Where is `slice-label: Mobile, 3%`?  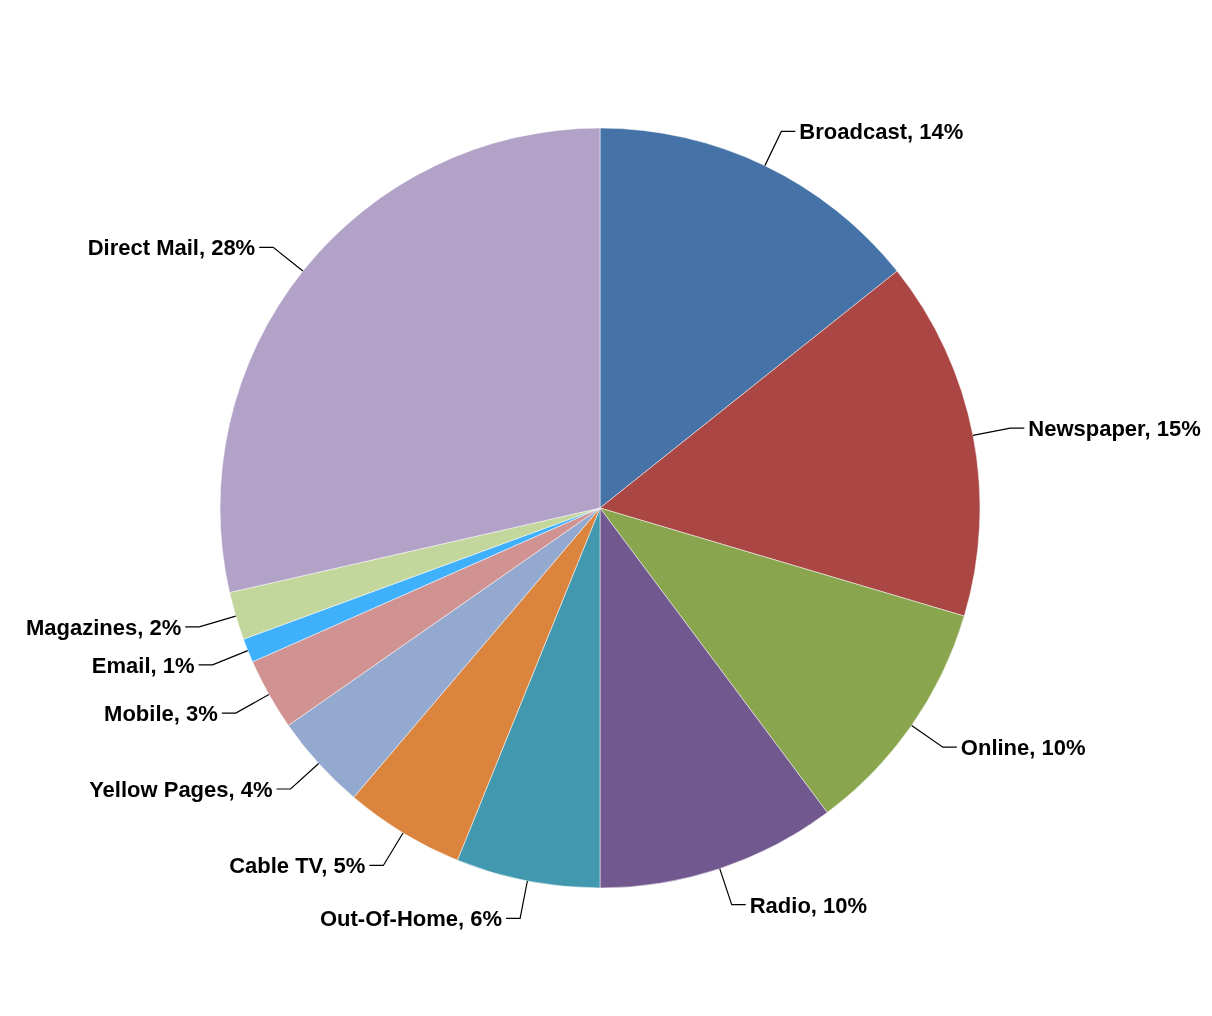
slice-label: Mobile, 3% is located at coordinates (161, 714).